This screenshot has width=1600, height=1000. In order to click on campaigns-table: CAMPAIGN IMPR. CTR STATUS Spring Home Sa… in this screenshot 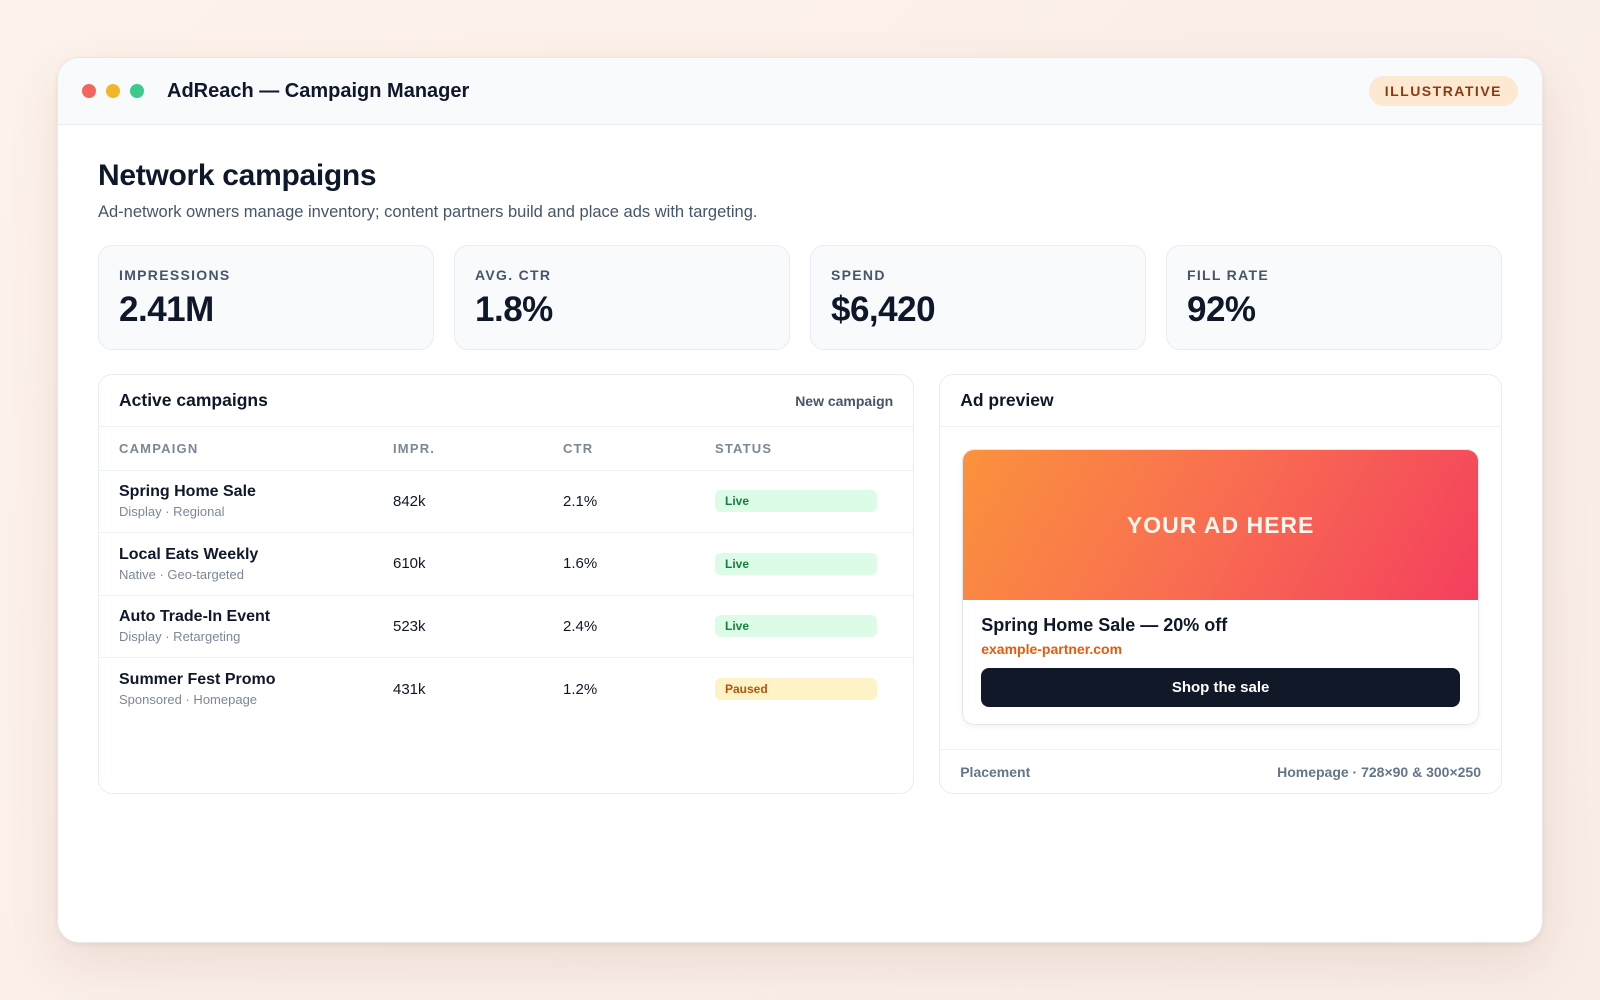, I will do `click(506, 574)`.